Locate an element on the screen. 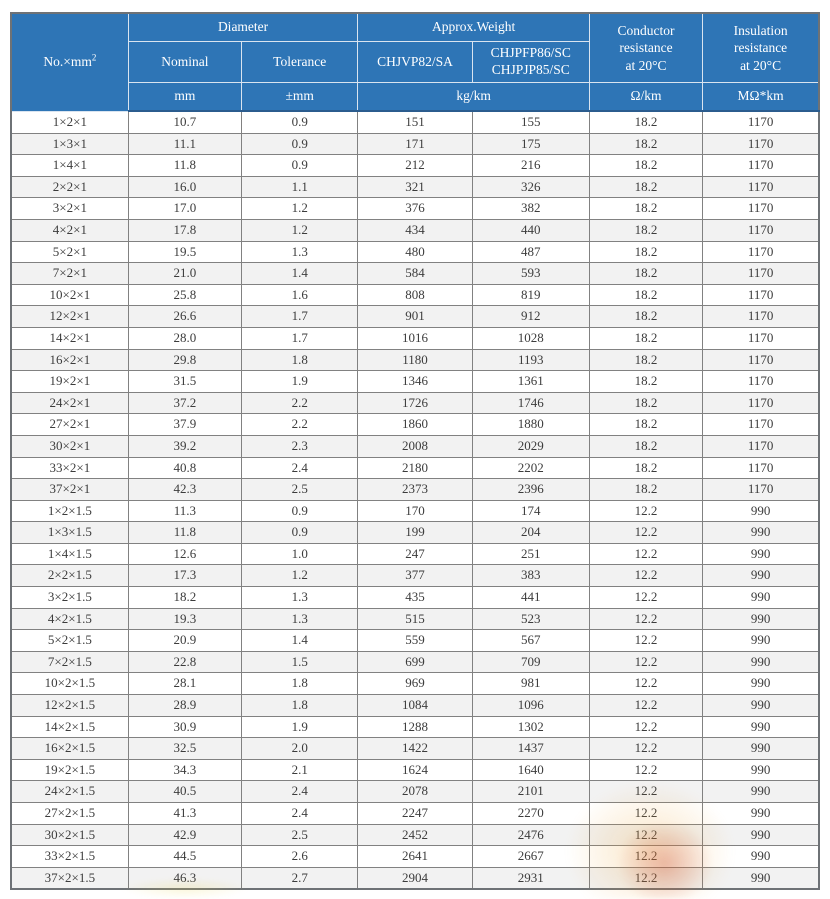 The height and width of the screenshot is (899, 830). cell-weight-chjvp82: 1180 is located at coordinates (415, 360).